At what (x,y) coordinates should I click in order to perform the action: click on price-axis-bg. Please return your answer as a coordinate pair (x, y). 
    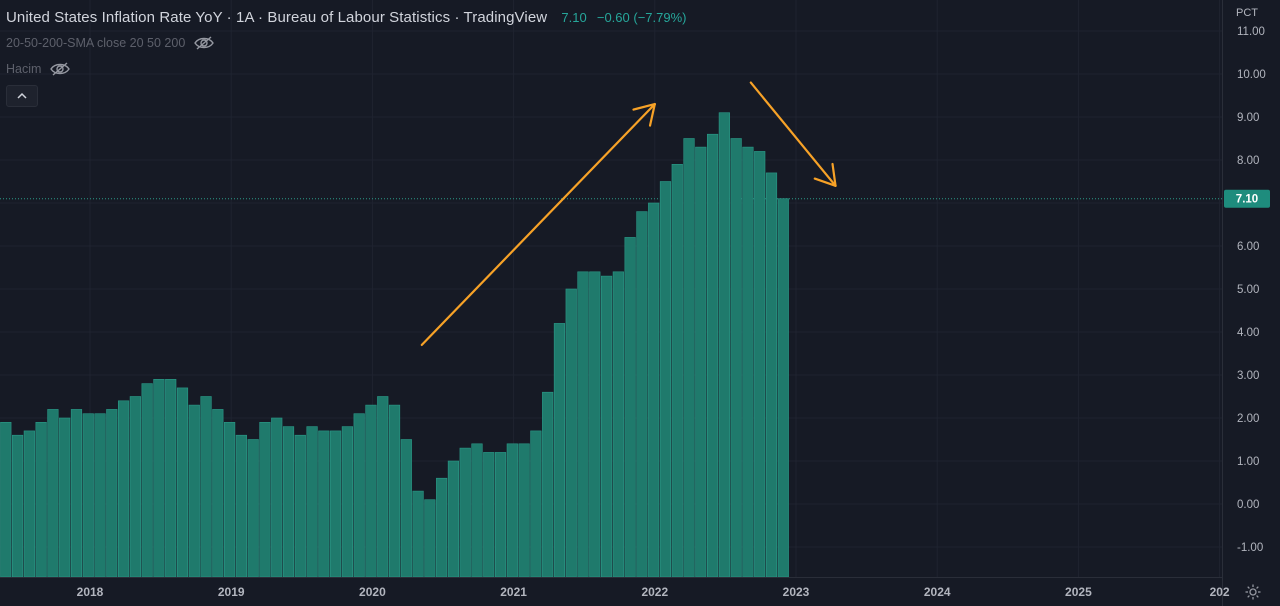
    Looking at the image, I should click on (1251, 303).